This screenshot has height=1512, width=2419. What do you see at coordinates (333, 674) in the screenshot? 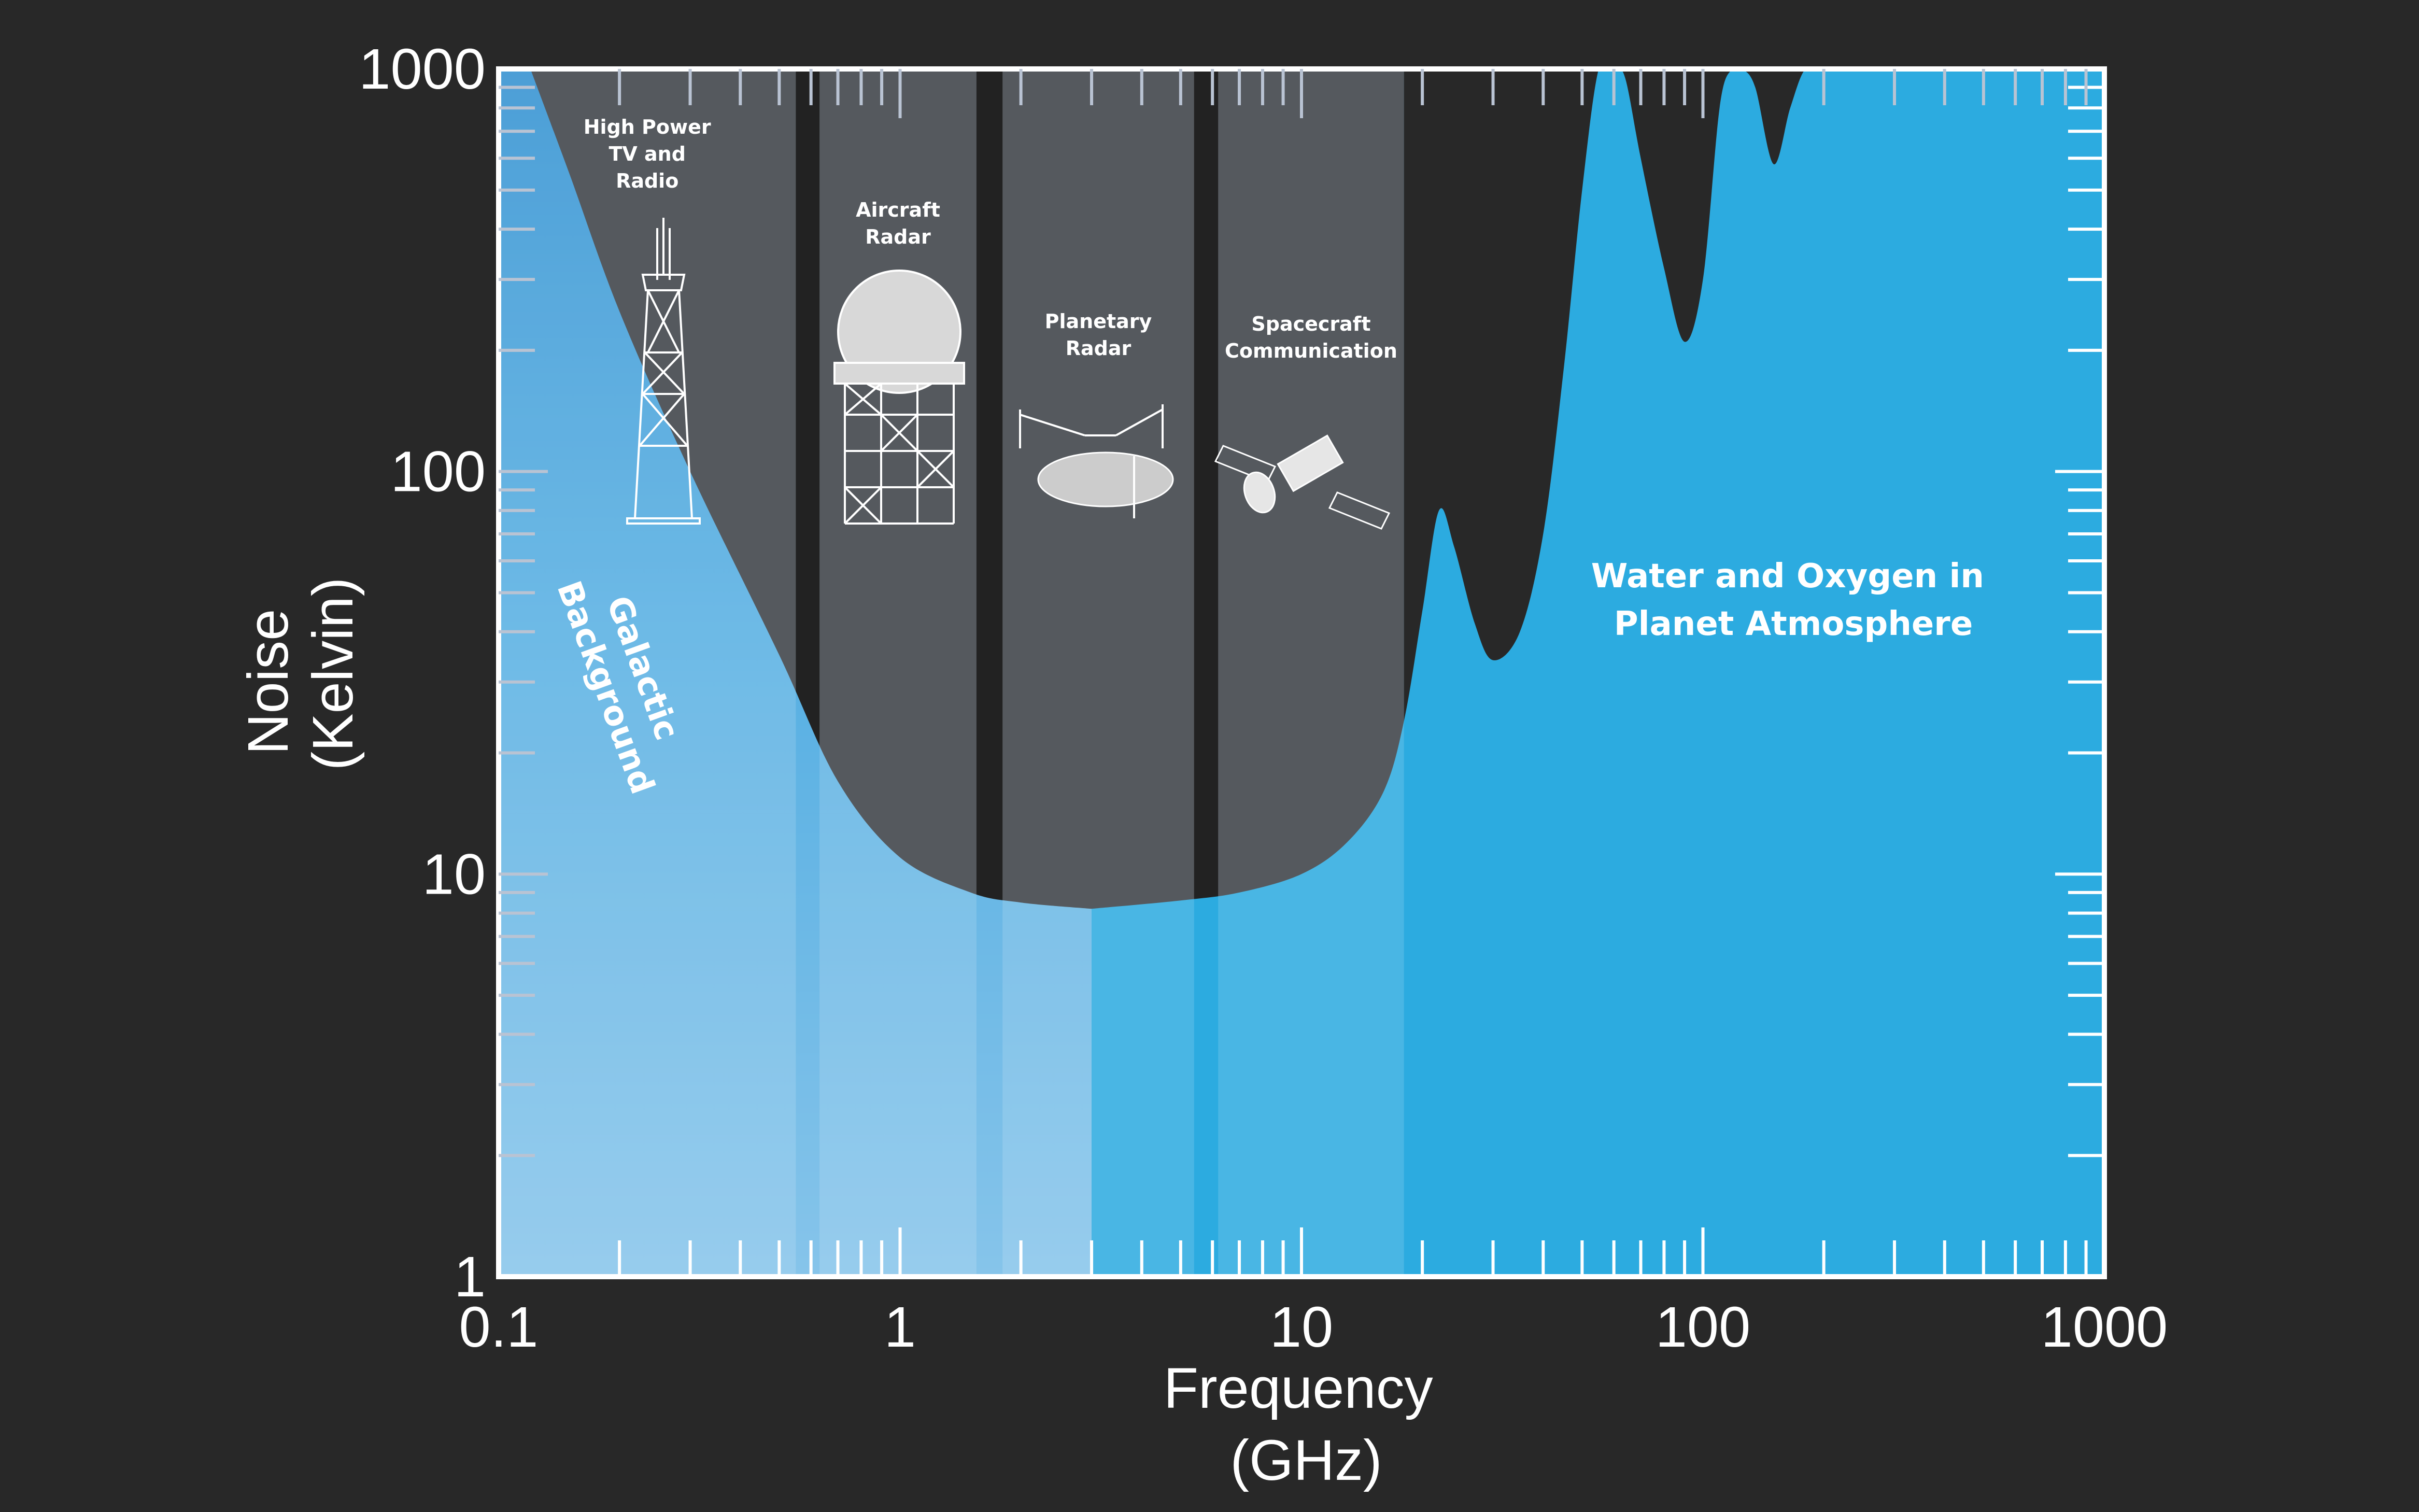
I see `y-axis-title-line-2: (Kelvin)` at bounding box center [333, 674].